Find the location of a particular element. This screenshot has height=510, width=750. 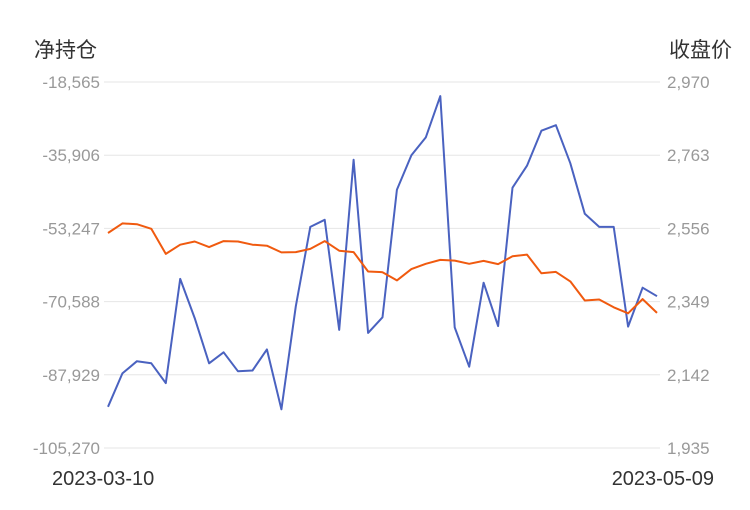

left-tick-label: -70,588 is located at coordinates (71, 302).